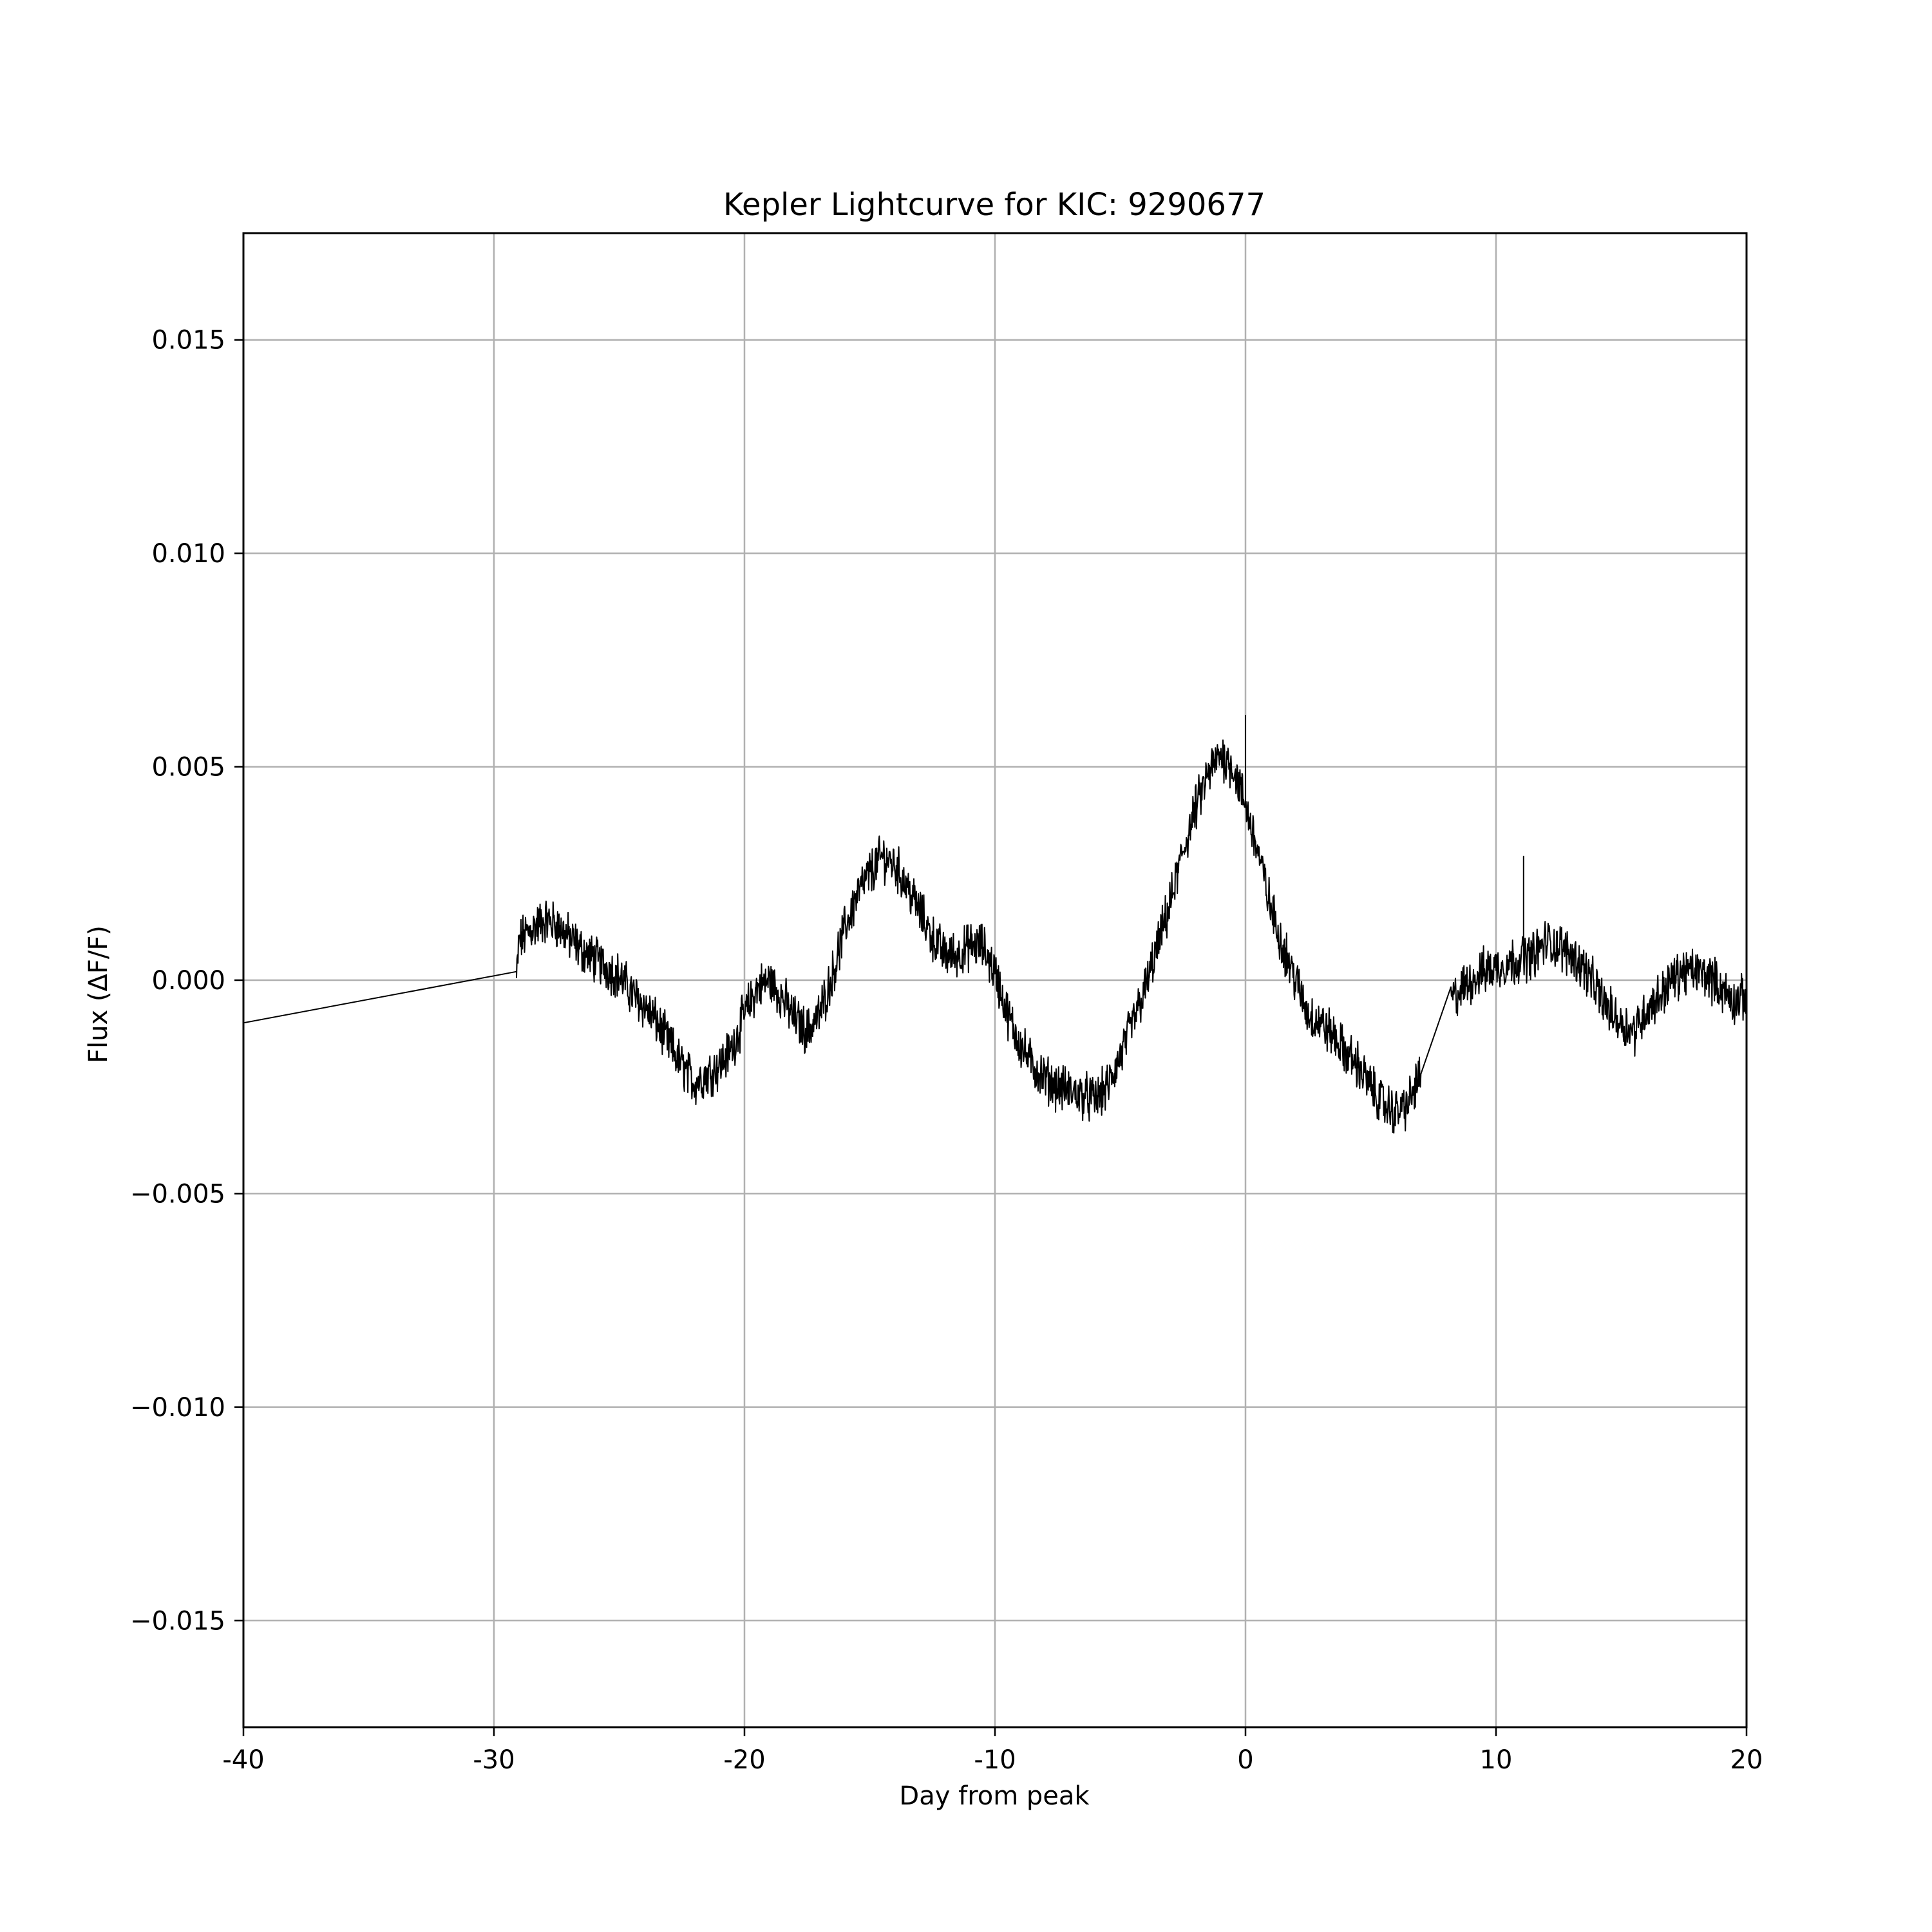 Image resolution: width=1932 pixels, height=1932 pixels. What do you see at coordinates (1746, 1760) in the screenshot?
I see `x-tick-label: 20` at bounding box center [1746, 1760].